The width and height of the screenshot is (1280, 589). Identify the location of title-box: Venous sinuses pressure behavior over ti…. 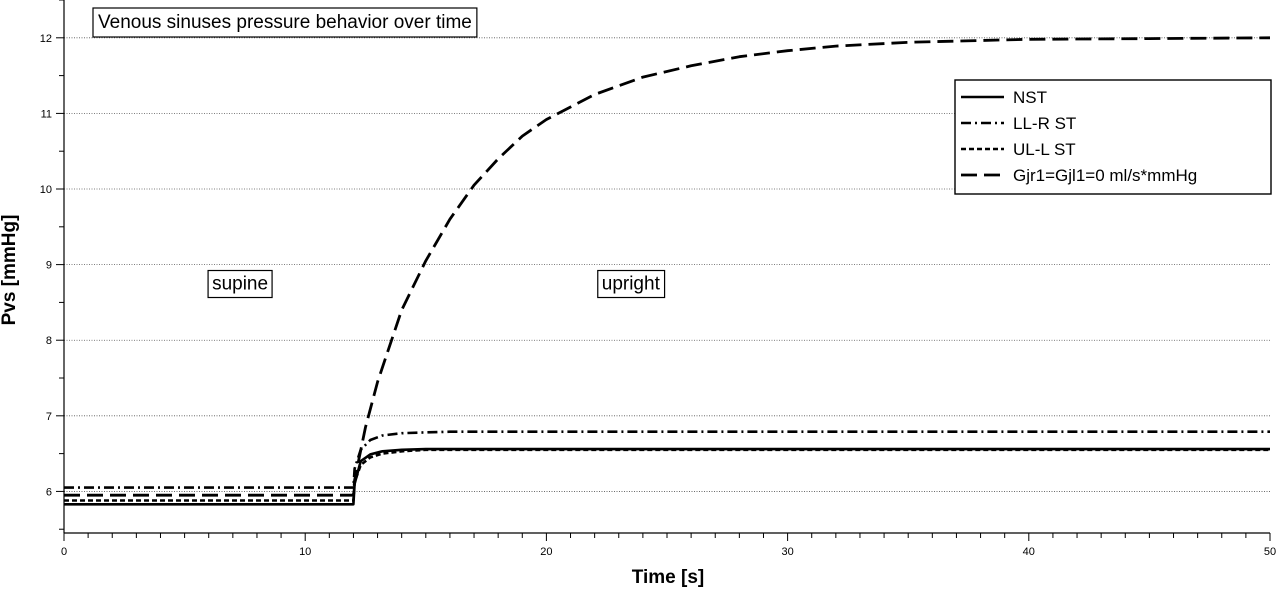
(285, 22).